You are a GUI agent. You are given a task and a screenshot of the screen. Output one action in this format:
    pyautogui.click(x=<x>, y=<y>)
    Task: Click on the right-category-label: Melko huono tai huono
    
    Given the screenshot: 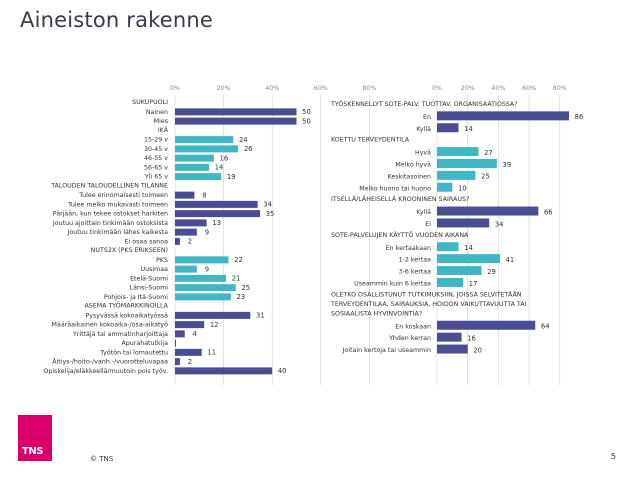 What is the action you would take?
    pyautogui.click(x=395, y=188)
    